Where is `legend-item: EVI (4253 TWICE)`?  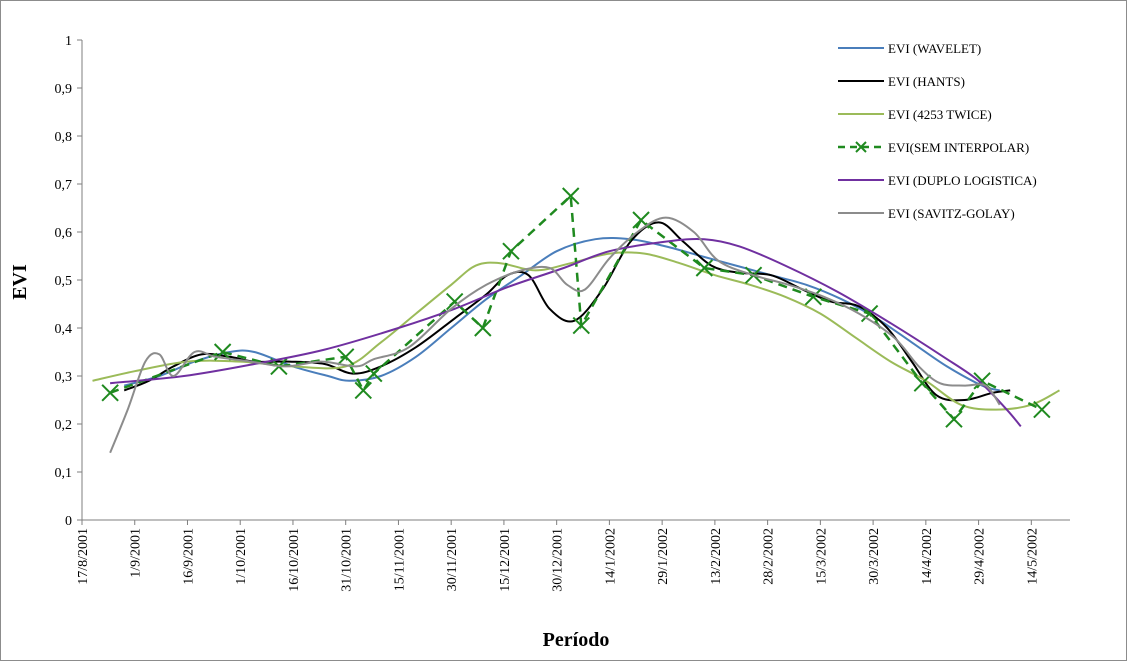
legend-item: EVI (4253 TWICE) is located at coordinates (915, 114).